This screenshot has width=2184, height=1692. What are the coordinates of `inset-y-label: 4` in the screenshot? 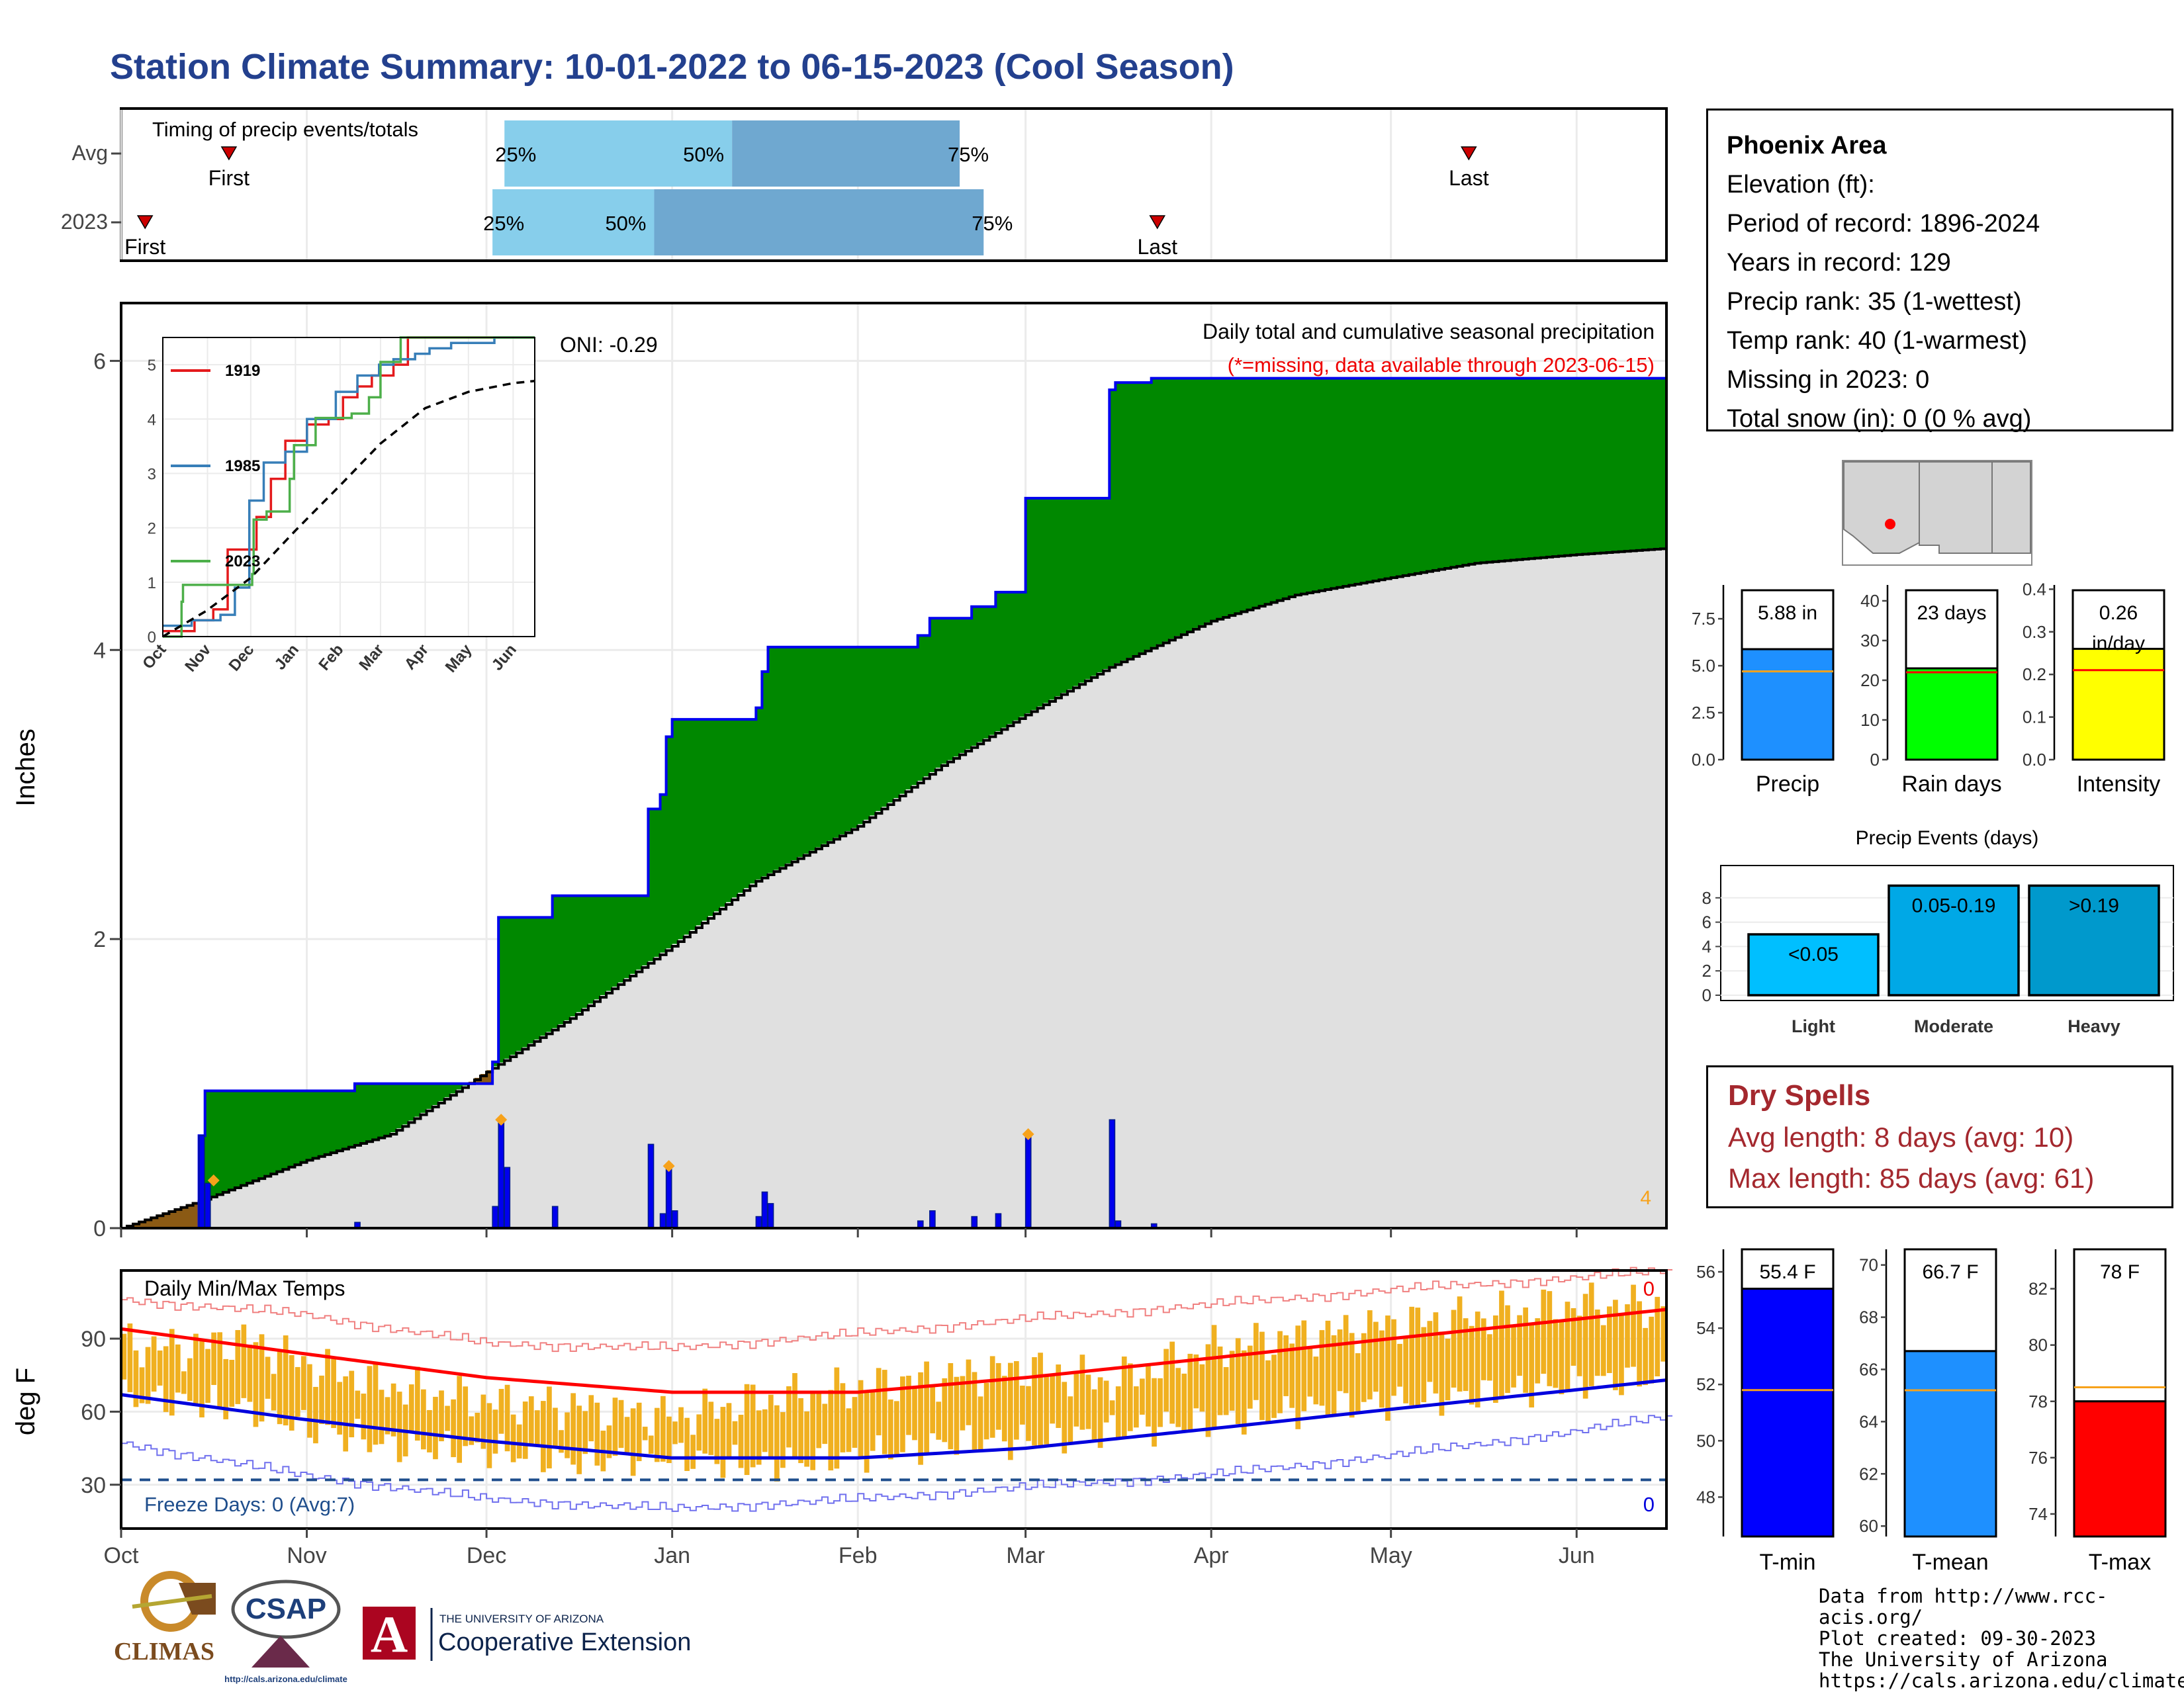 It's located at (152, 420).